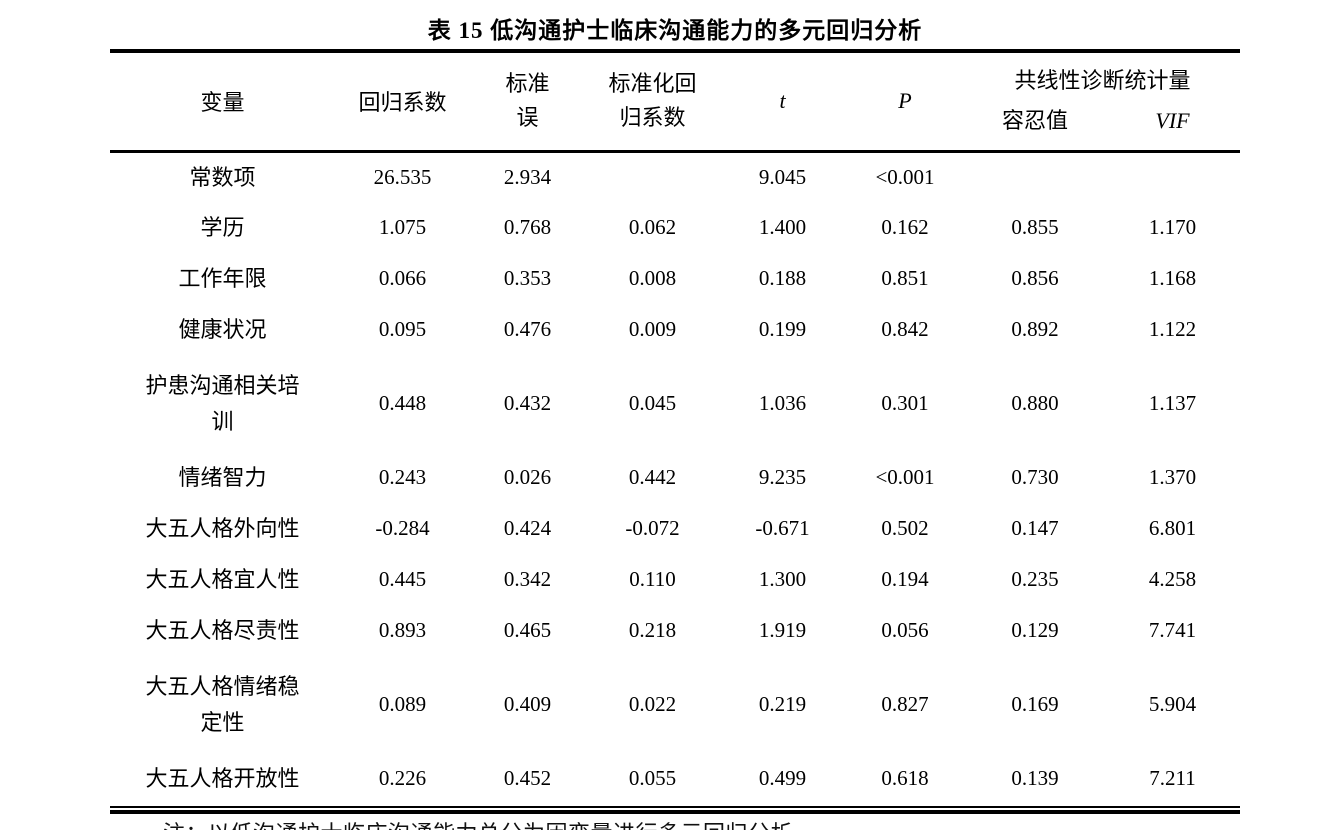 The image size is (1330, 830). Describe the element at coordinates (782, 101) in the screenshot. I see `header-t: t` at that location.